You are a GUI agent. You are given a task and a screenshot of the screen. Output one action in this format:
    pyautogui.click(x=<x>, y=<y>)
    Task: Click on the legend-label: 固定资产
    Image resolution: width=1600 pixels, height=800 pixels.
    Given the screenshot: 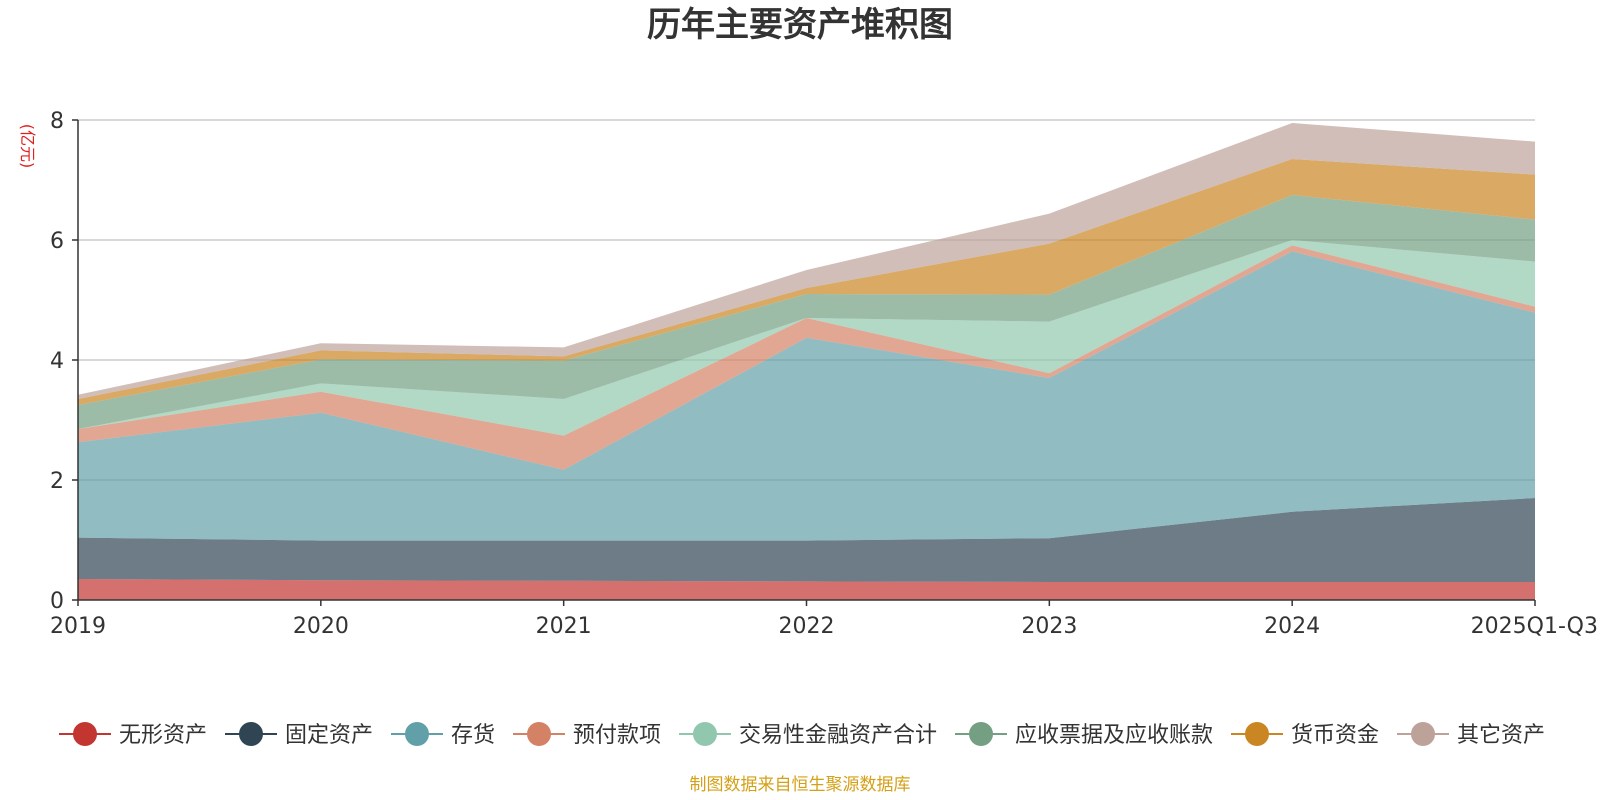 What is the action you would take?
    pyautogui.click(x=329, y=735)
    